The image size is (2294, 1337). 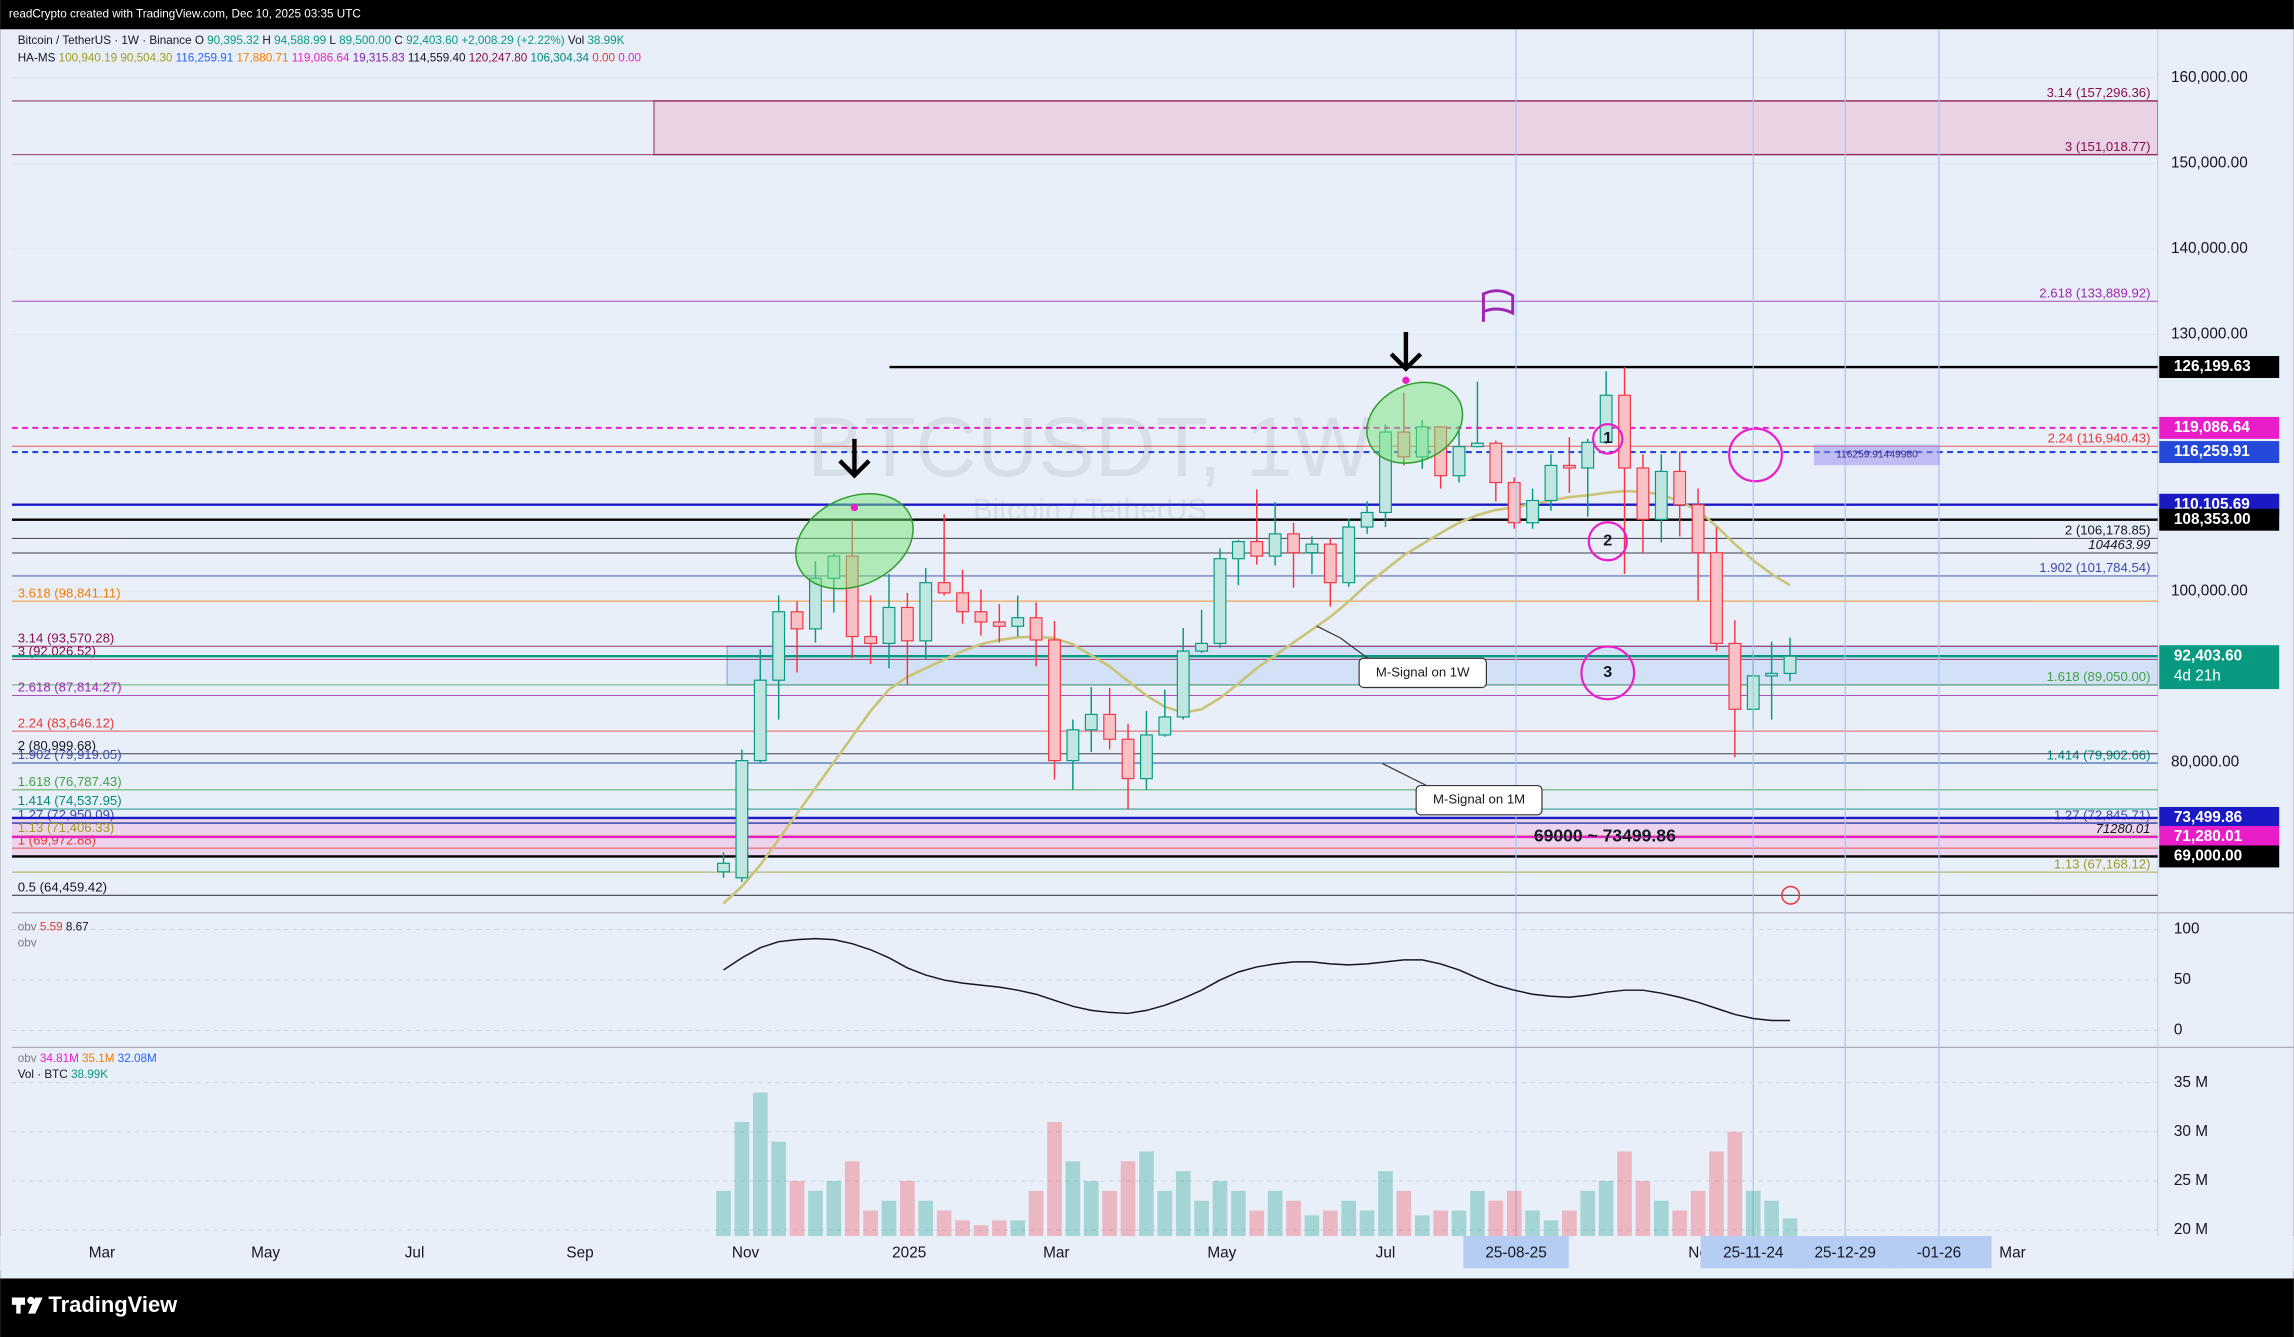 What do you see at coordinates (2187, 929) in the screenshot?
I see `y-tick-label: 100` at bounding box center [2187, 929].